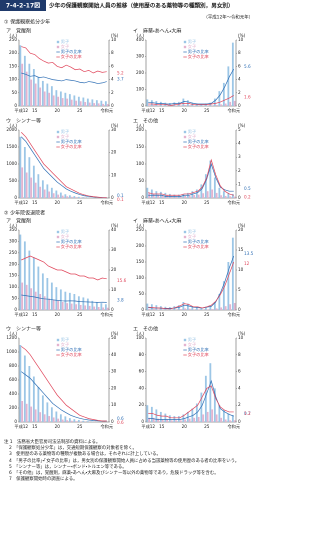  Describe the element at coordinates (141, 333) in the screenshot. I see `y-axis-label: (人)` at that location.